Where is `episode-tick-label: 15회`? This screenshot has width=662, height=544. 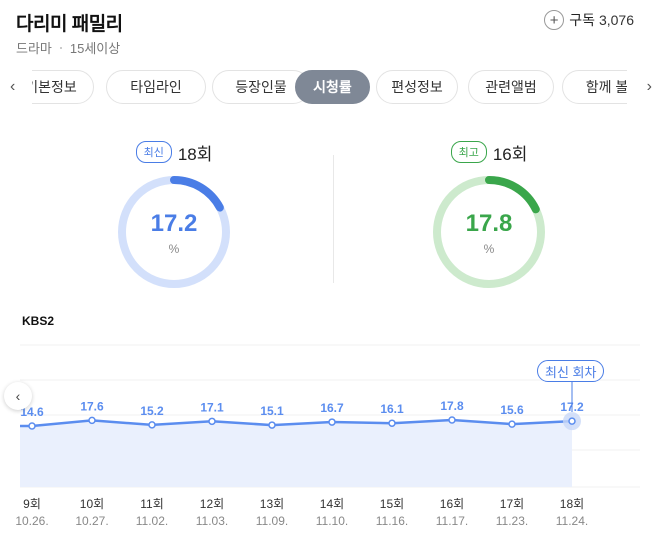 episode-tick-label: 15회 is located at coordinates (392, 504).